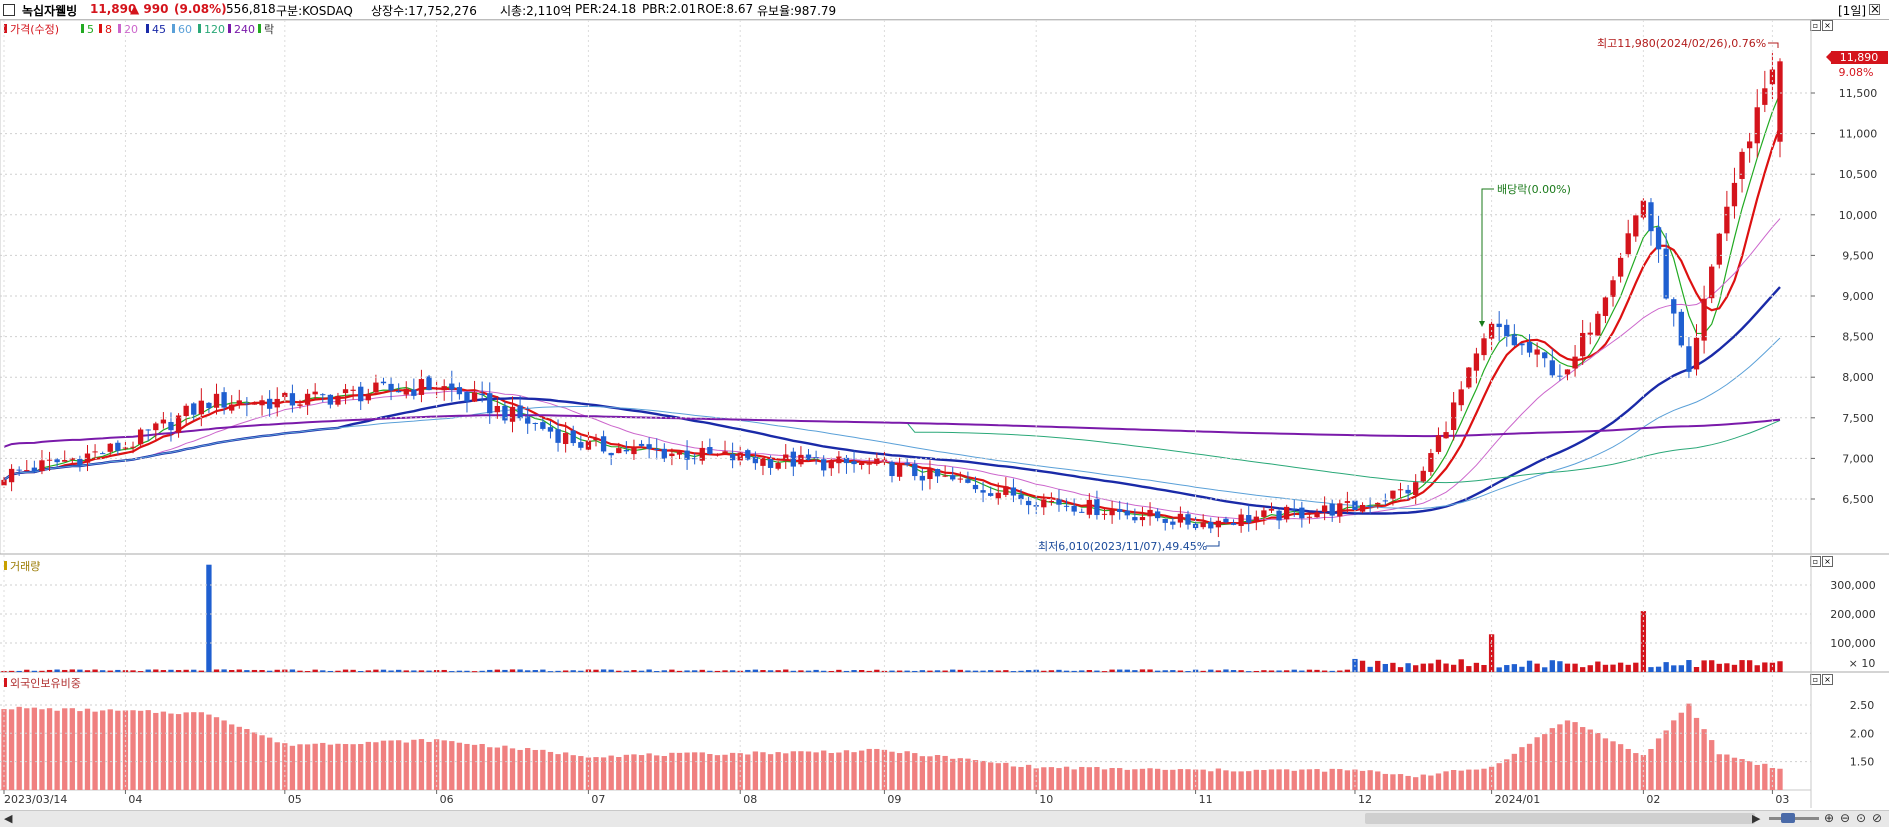 The height and width of the screenshot is (827, 1889). Describe the element at coordinates (1560, 818) in the screenshot. I see `scrollbar-thumb` at that location.